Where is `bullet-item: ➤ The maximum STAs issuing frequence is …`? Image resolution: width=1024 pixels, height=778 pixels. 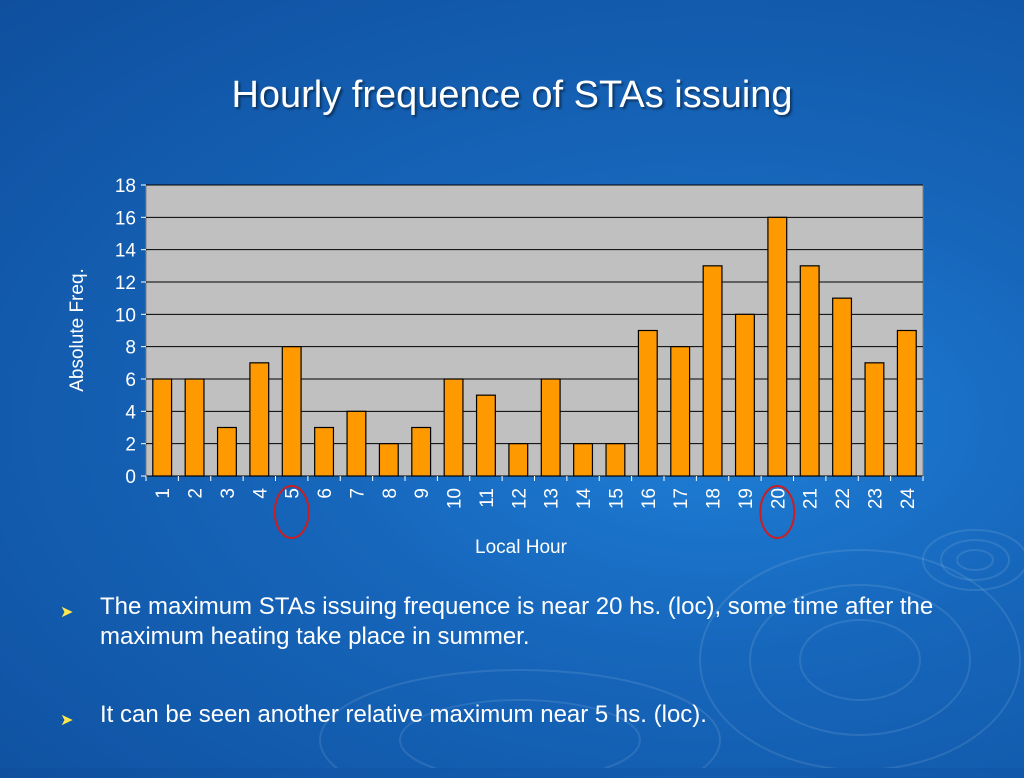 bullet-item: ➤ The maximum STAs issuing frequence is … is located at coordinates (510, 622).